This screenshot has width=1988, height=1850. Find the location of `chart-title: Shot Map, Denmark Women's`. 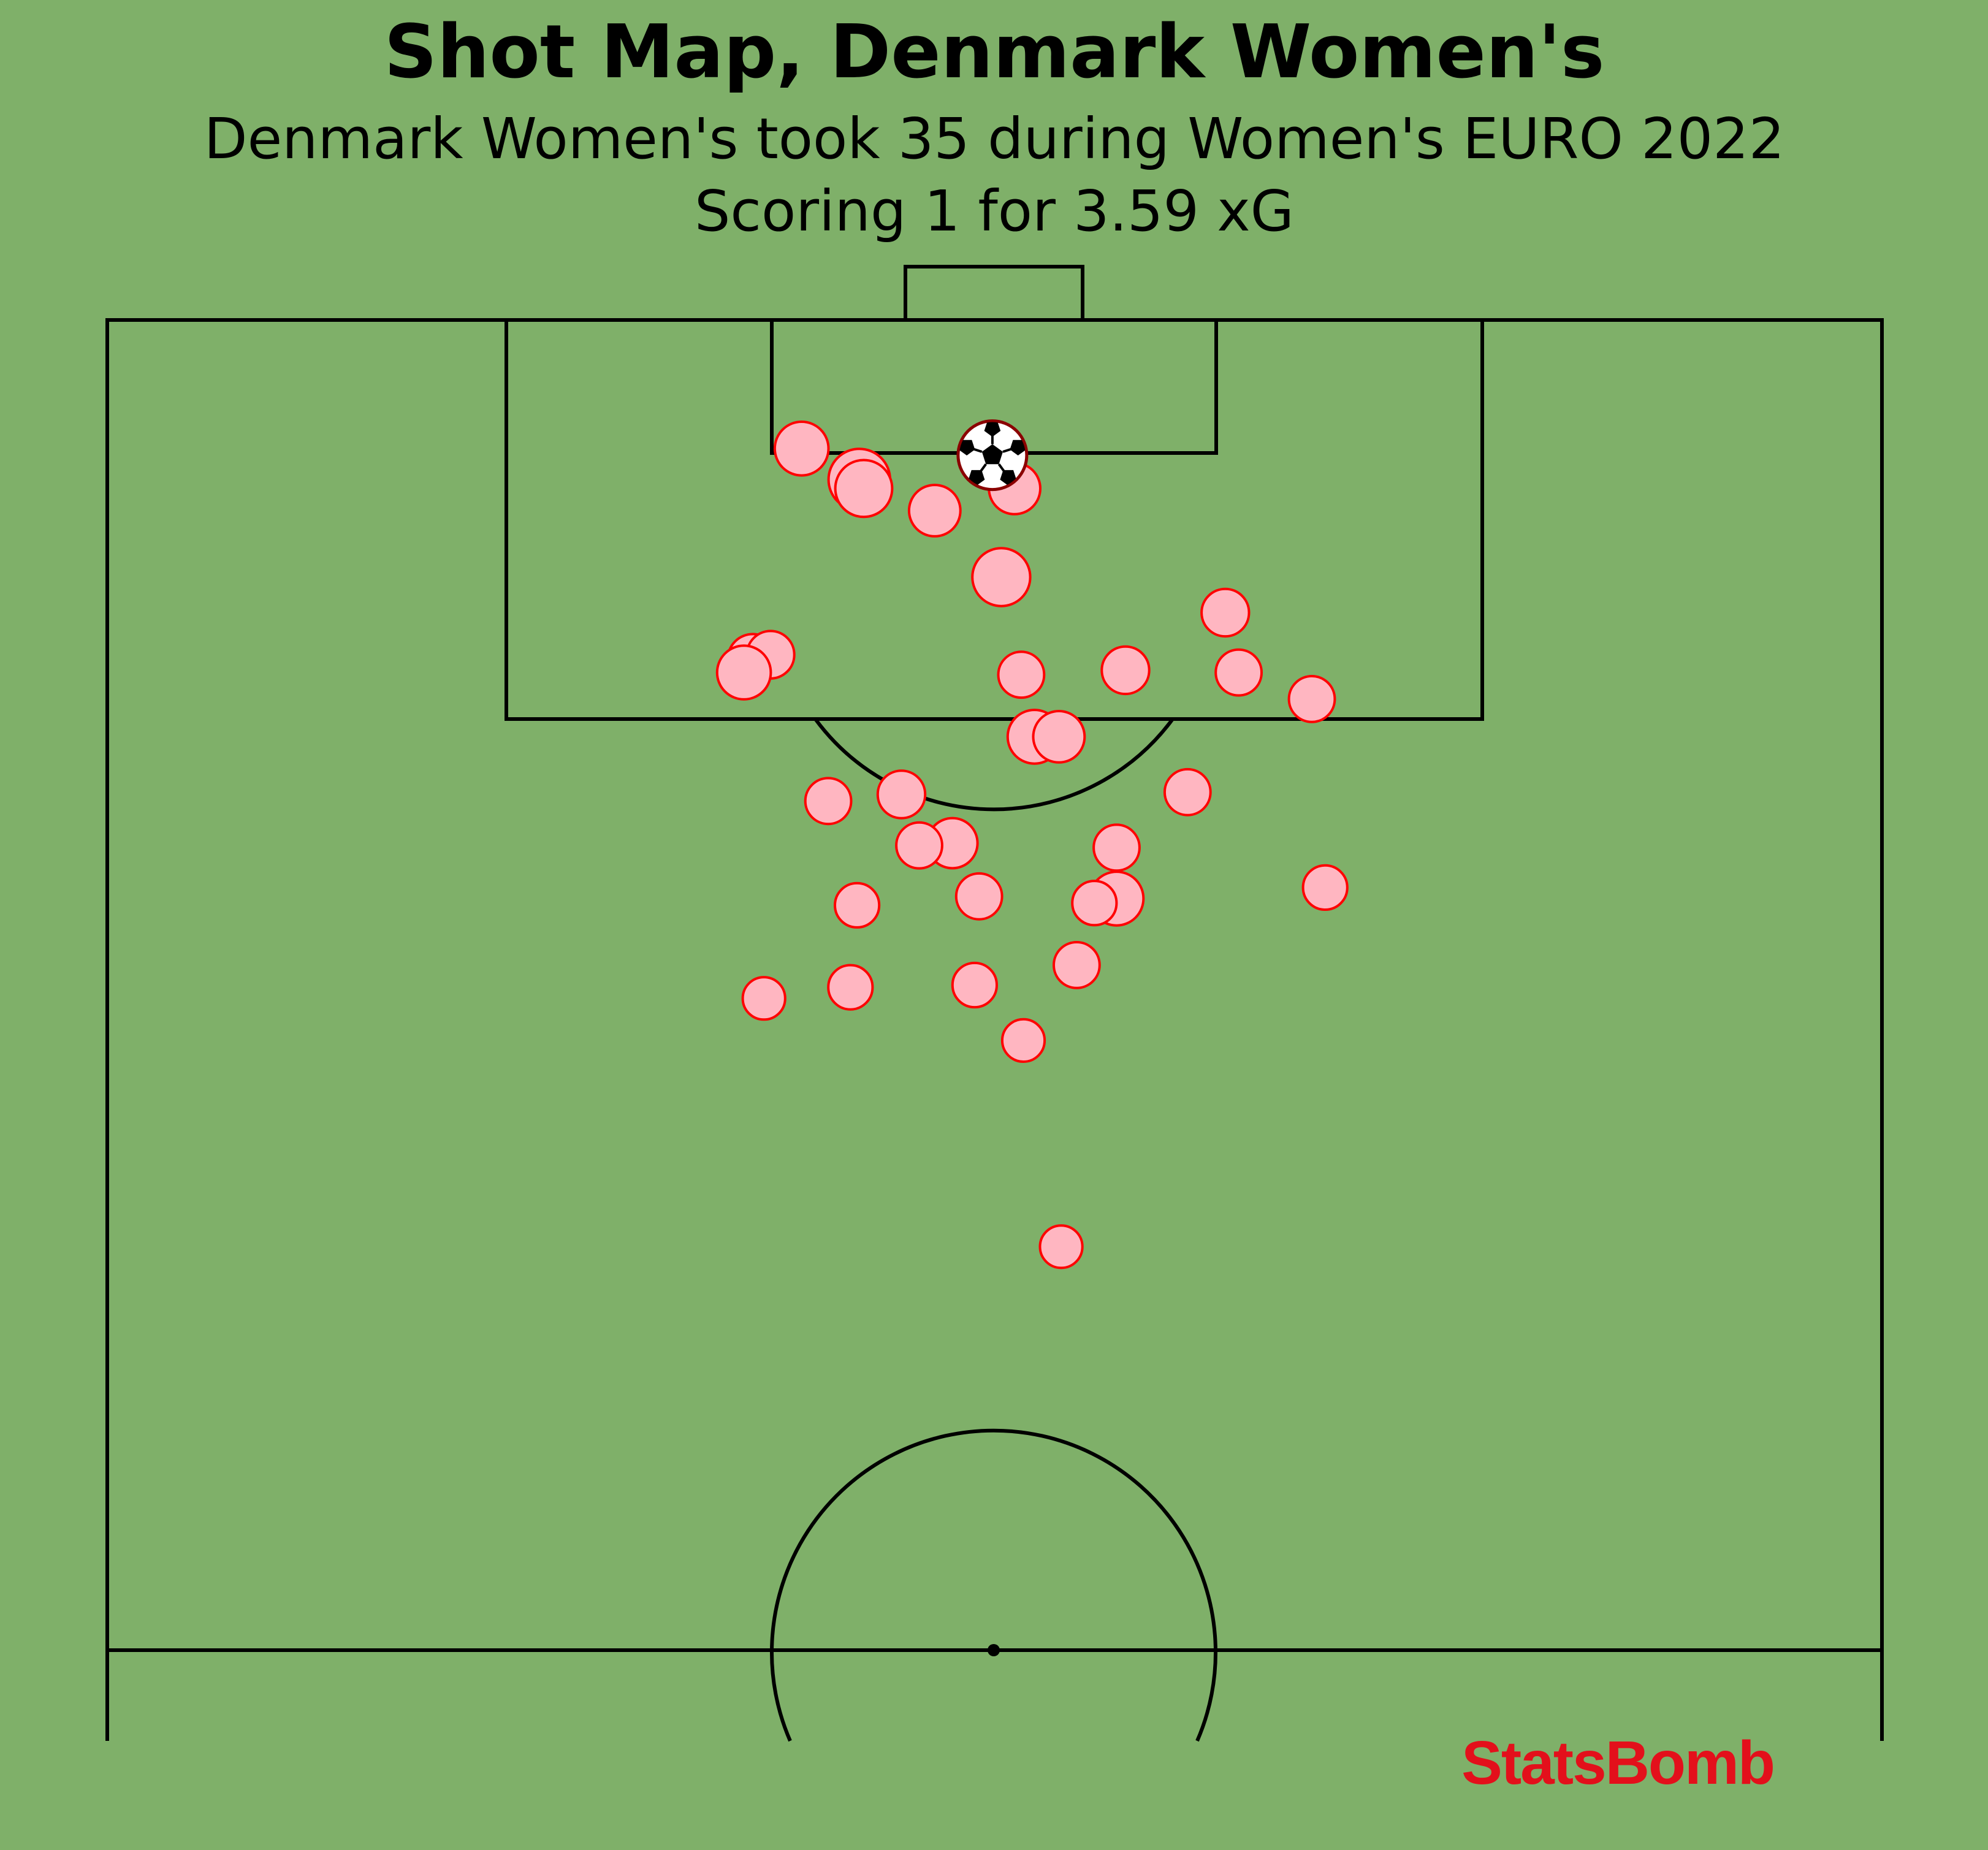

chart-title: Shot Map, Denmark Women's is located at coordinates (994, 52).